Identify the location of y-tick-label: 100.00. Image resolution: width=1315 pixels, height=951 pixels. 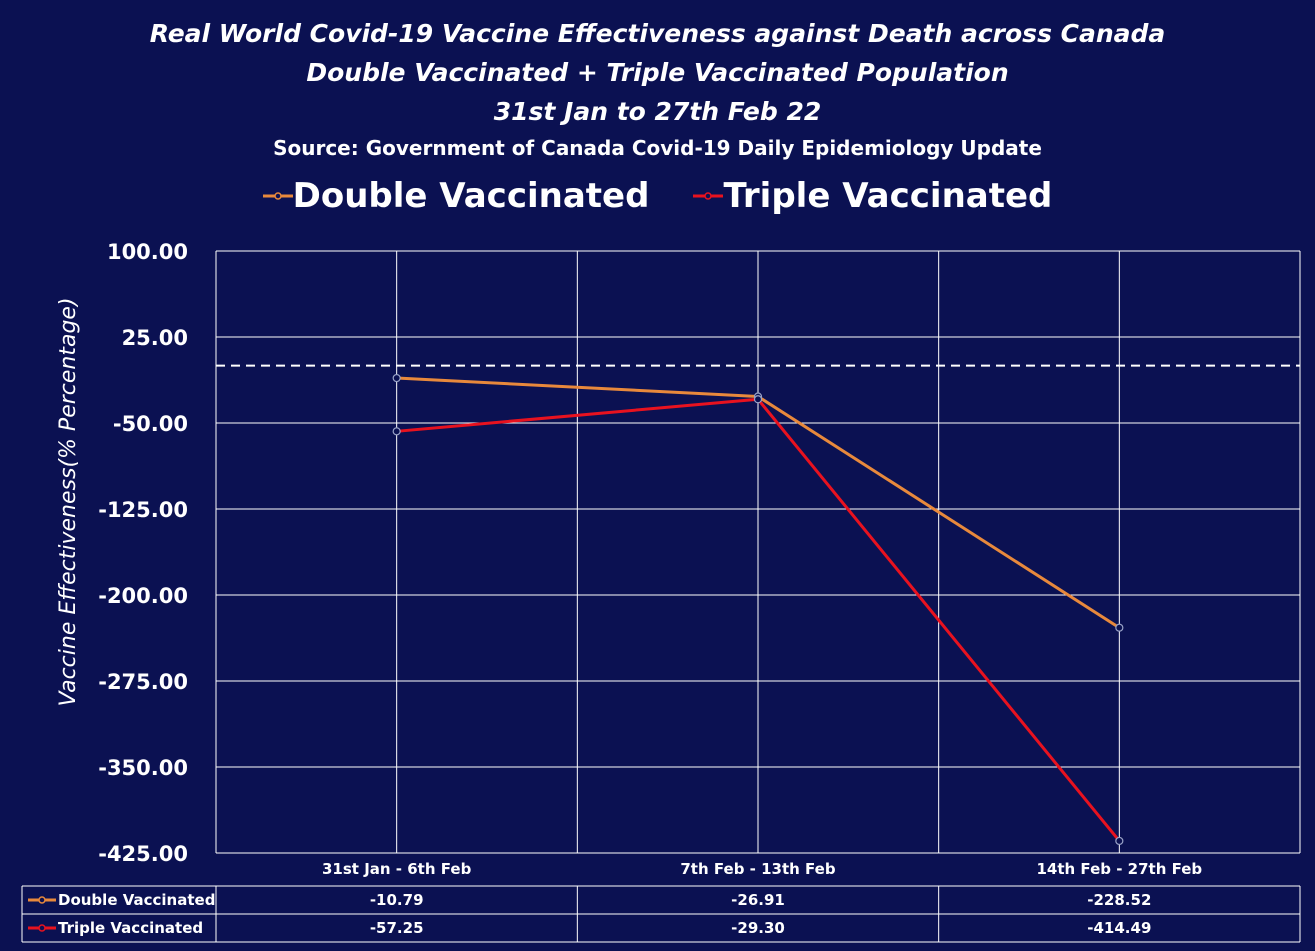
(147, 252).